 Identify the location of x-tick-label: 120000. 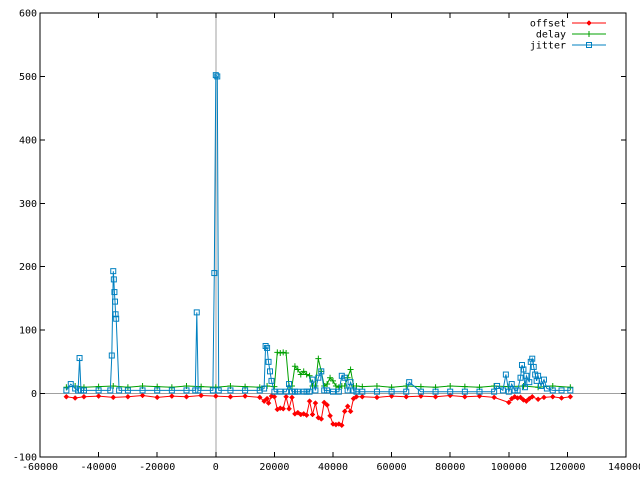
(567, 467).